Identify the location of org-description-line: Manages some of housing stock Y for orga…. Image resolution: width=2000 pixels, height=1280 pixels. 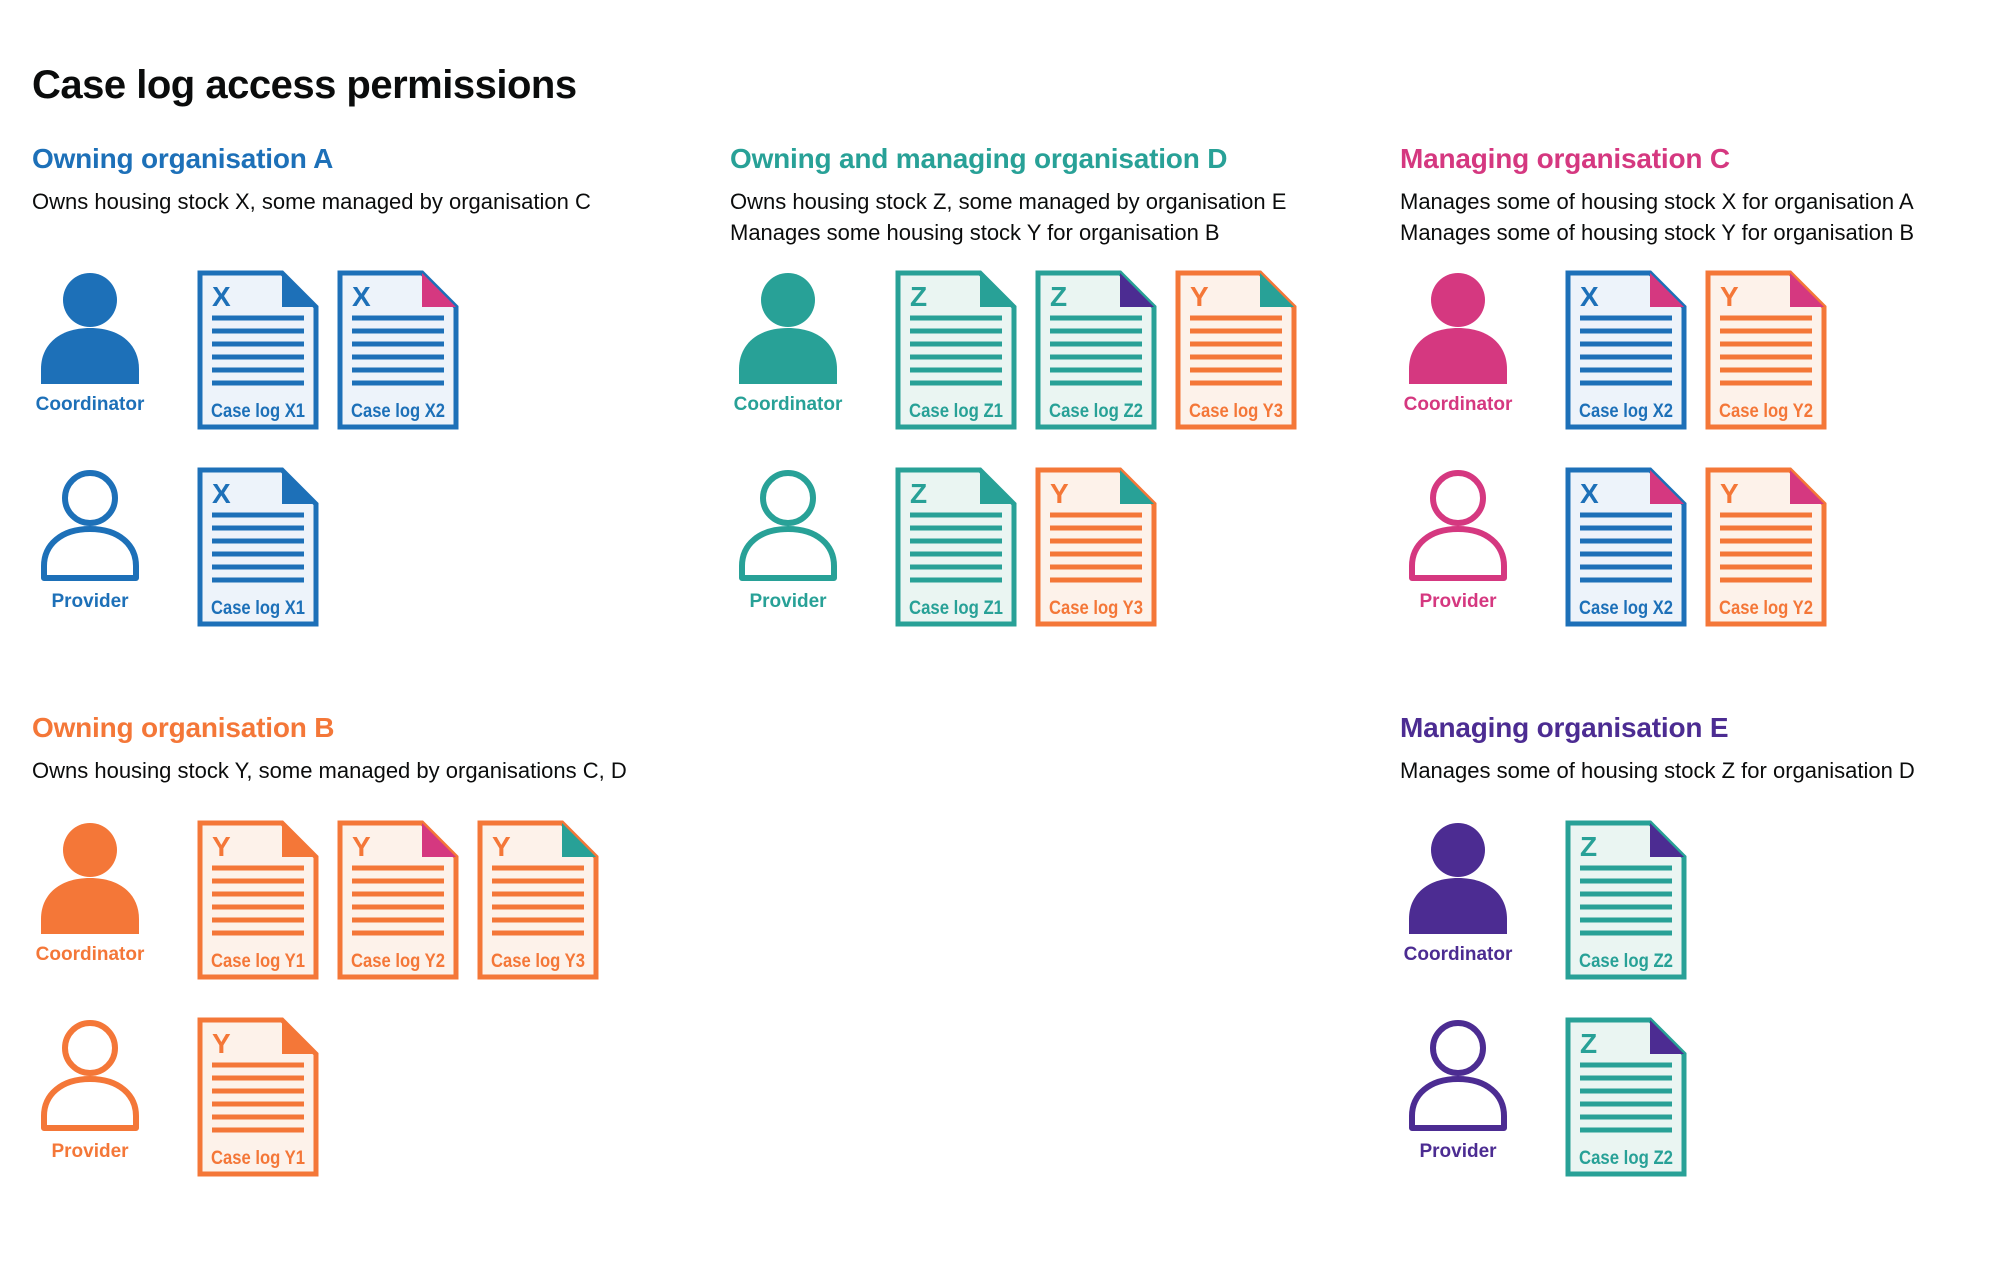
(1657, 232).